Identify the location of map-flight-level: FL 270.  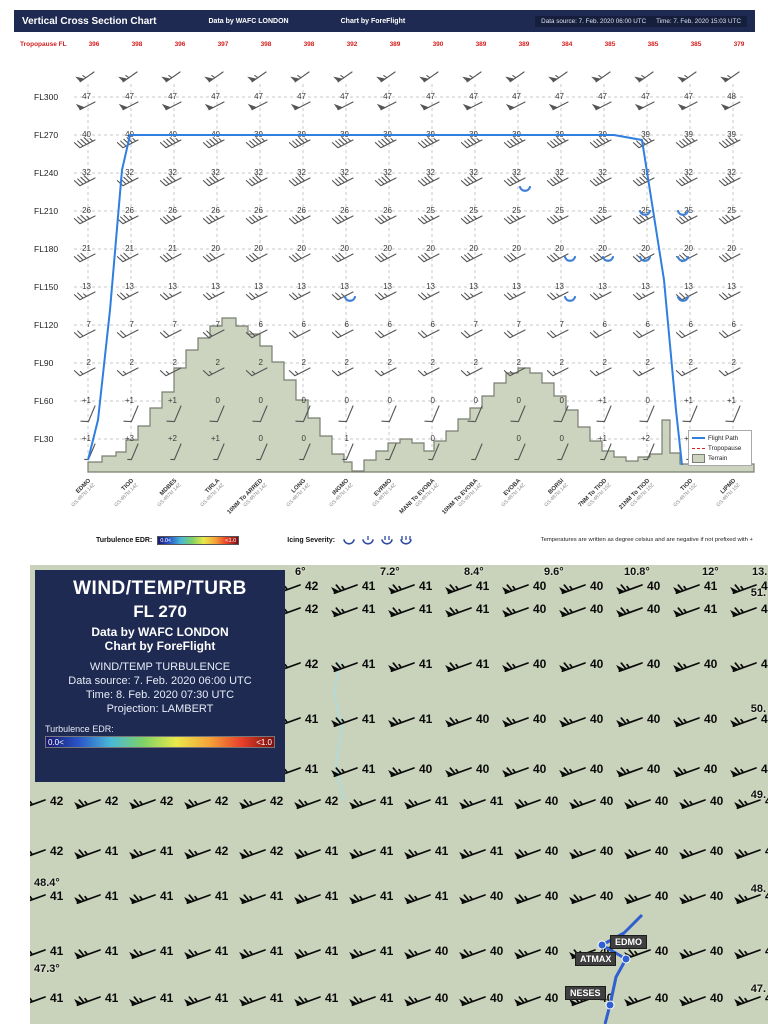
(160, 611).